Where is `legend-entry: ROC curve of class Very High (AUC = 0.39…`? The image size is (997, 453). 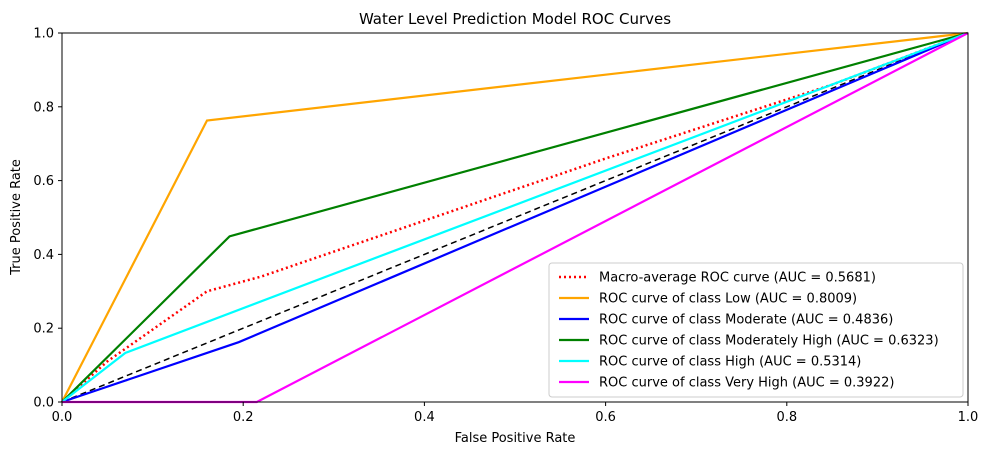 legend-entry: ROC curve of class Very High (AUC = 0.39… is located at coordinates (746, 383).